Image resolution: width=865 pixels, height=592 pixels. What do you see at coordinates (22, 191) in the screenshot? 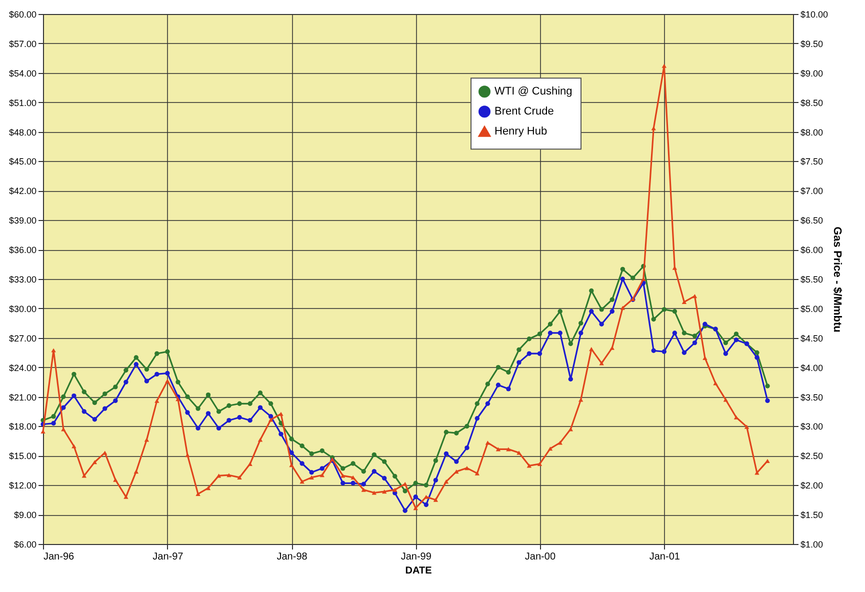
I see `y-tick-label: $42.00` at bounding box center [22, 191].